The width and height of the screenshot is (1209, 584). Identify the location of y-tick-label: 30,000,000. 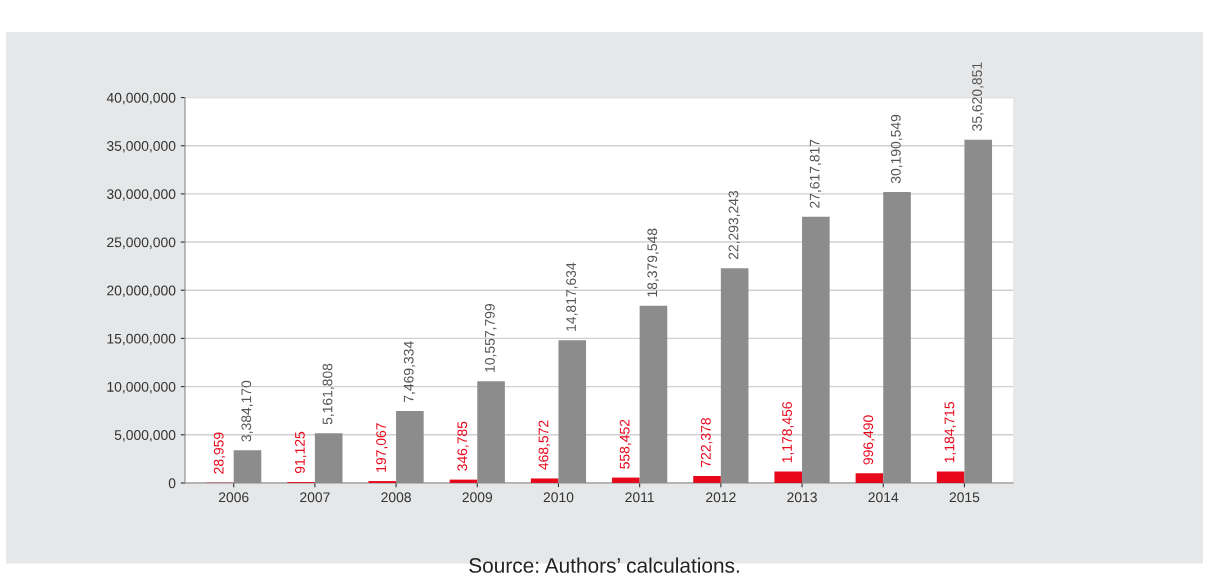
(141, 195).